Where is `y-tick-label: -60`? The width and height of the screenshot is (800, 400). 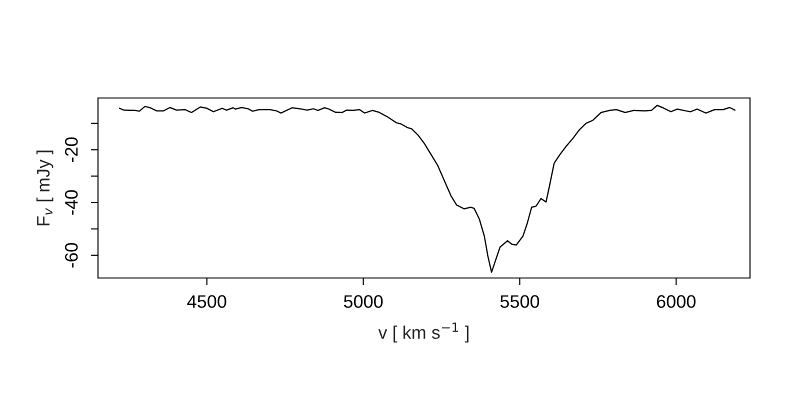 y-tick-label: -60 is located at coordinates (71, 255).